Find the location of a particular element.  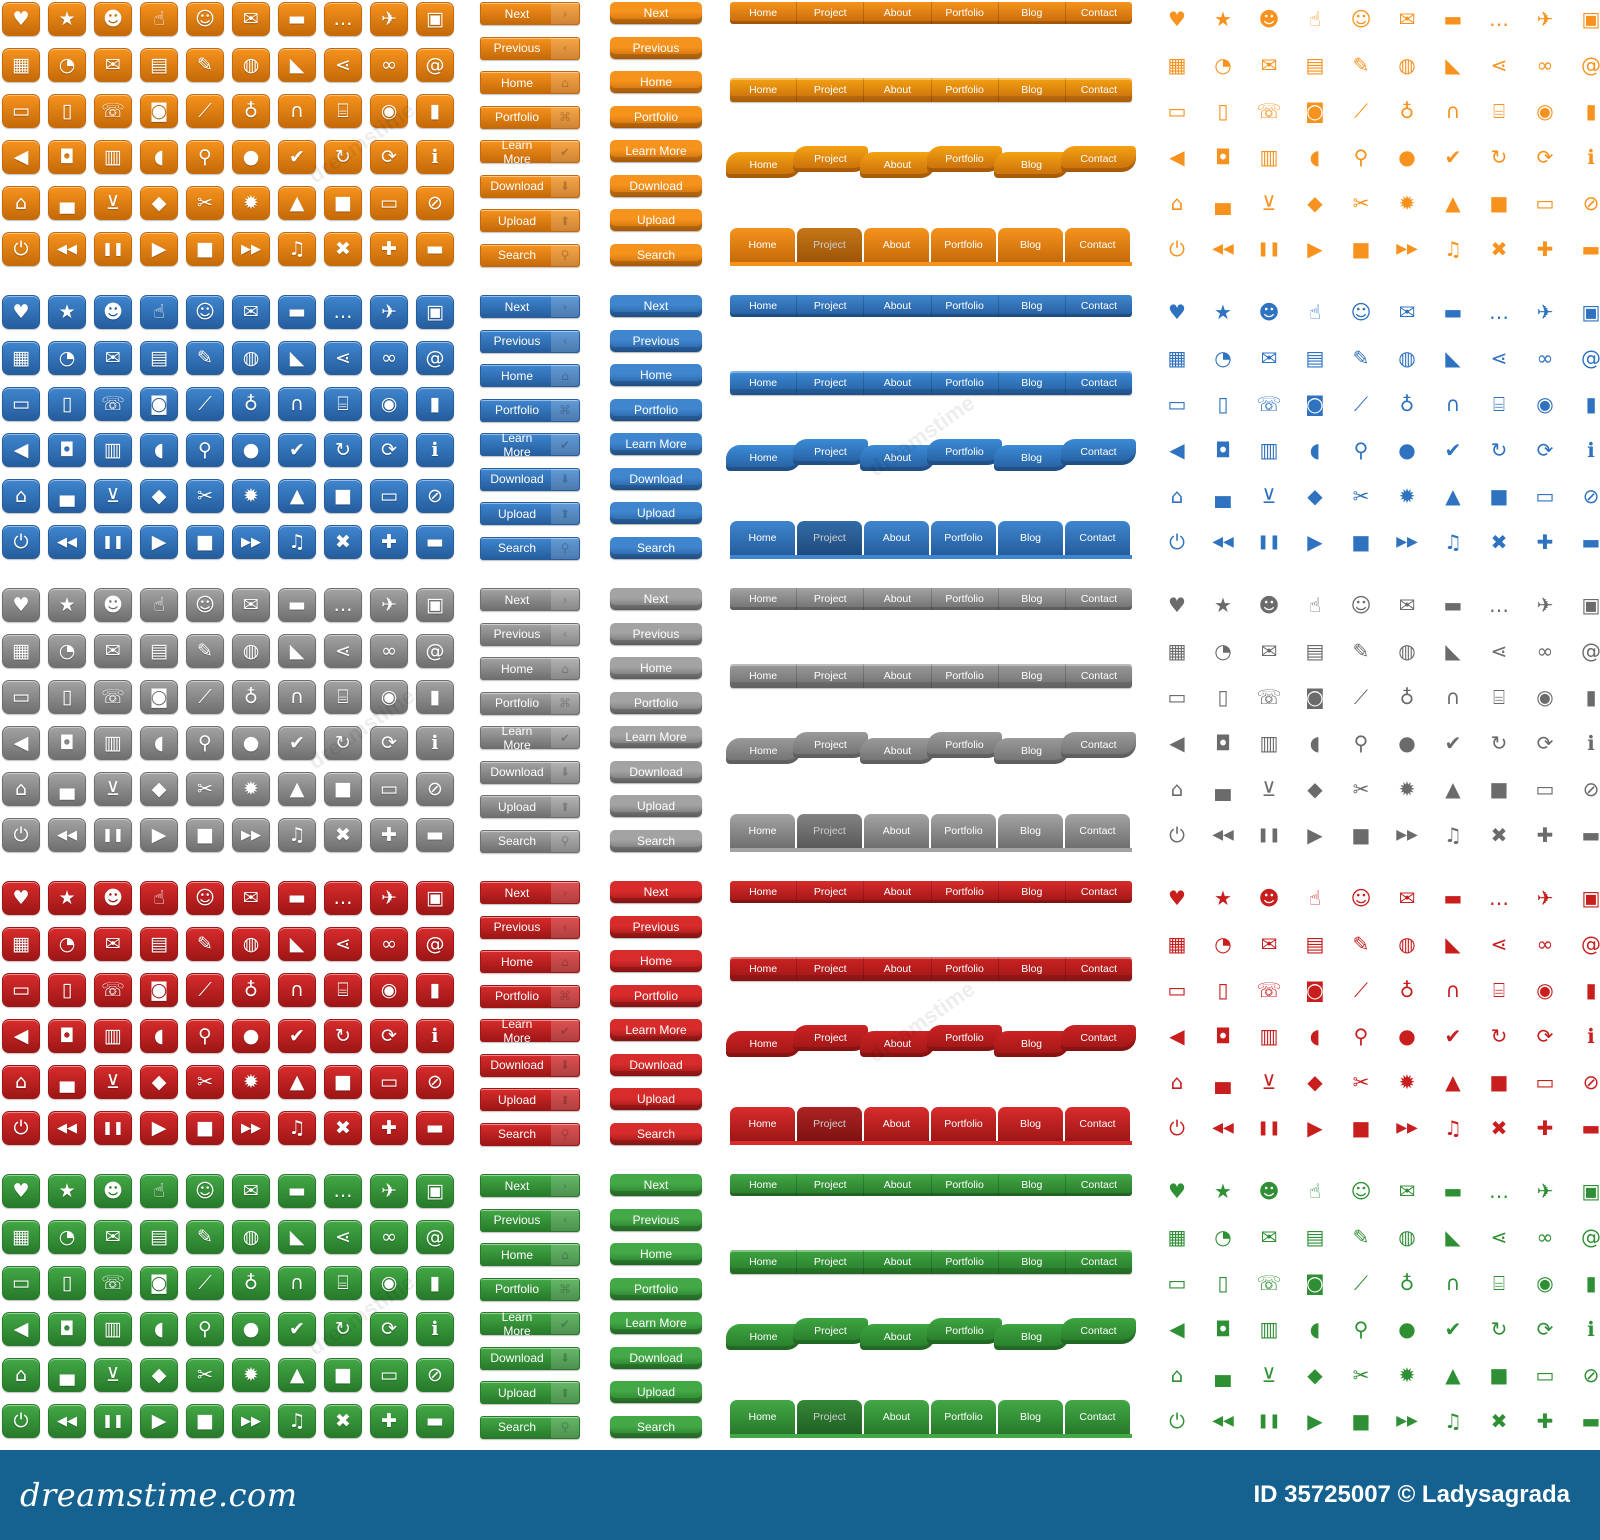

power-icon: ⏻ is located at coordinates (1177, 249).